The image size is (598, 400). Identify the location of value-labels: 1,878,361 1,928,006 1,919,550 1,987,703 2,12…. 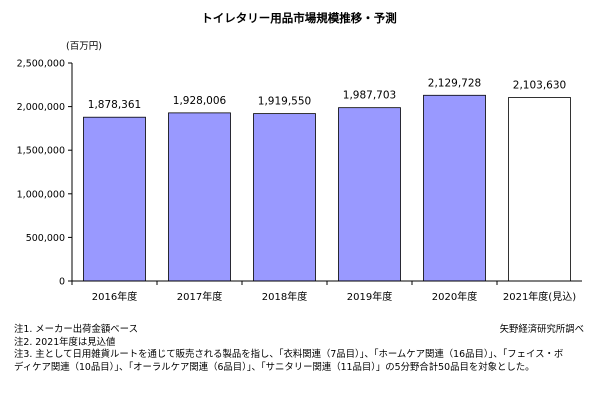
(327, 94).